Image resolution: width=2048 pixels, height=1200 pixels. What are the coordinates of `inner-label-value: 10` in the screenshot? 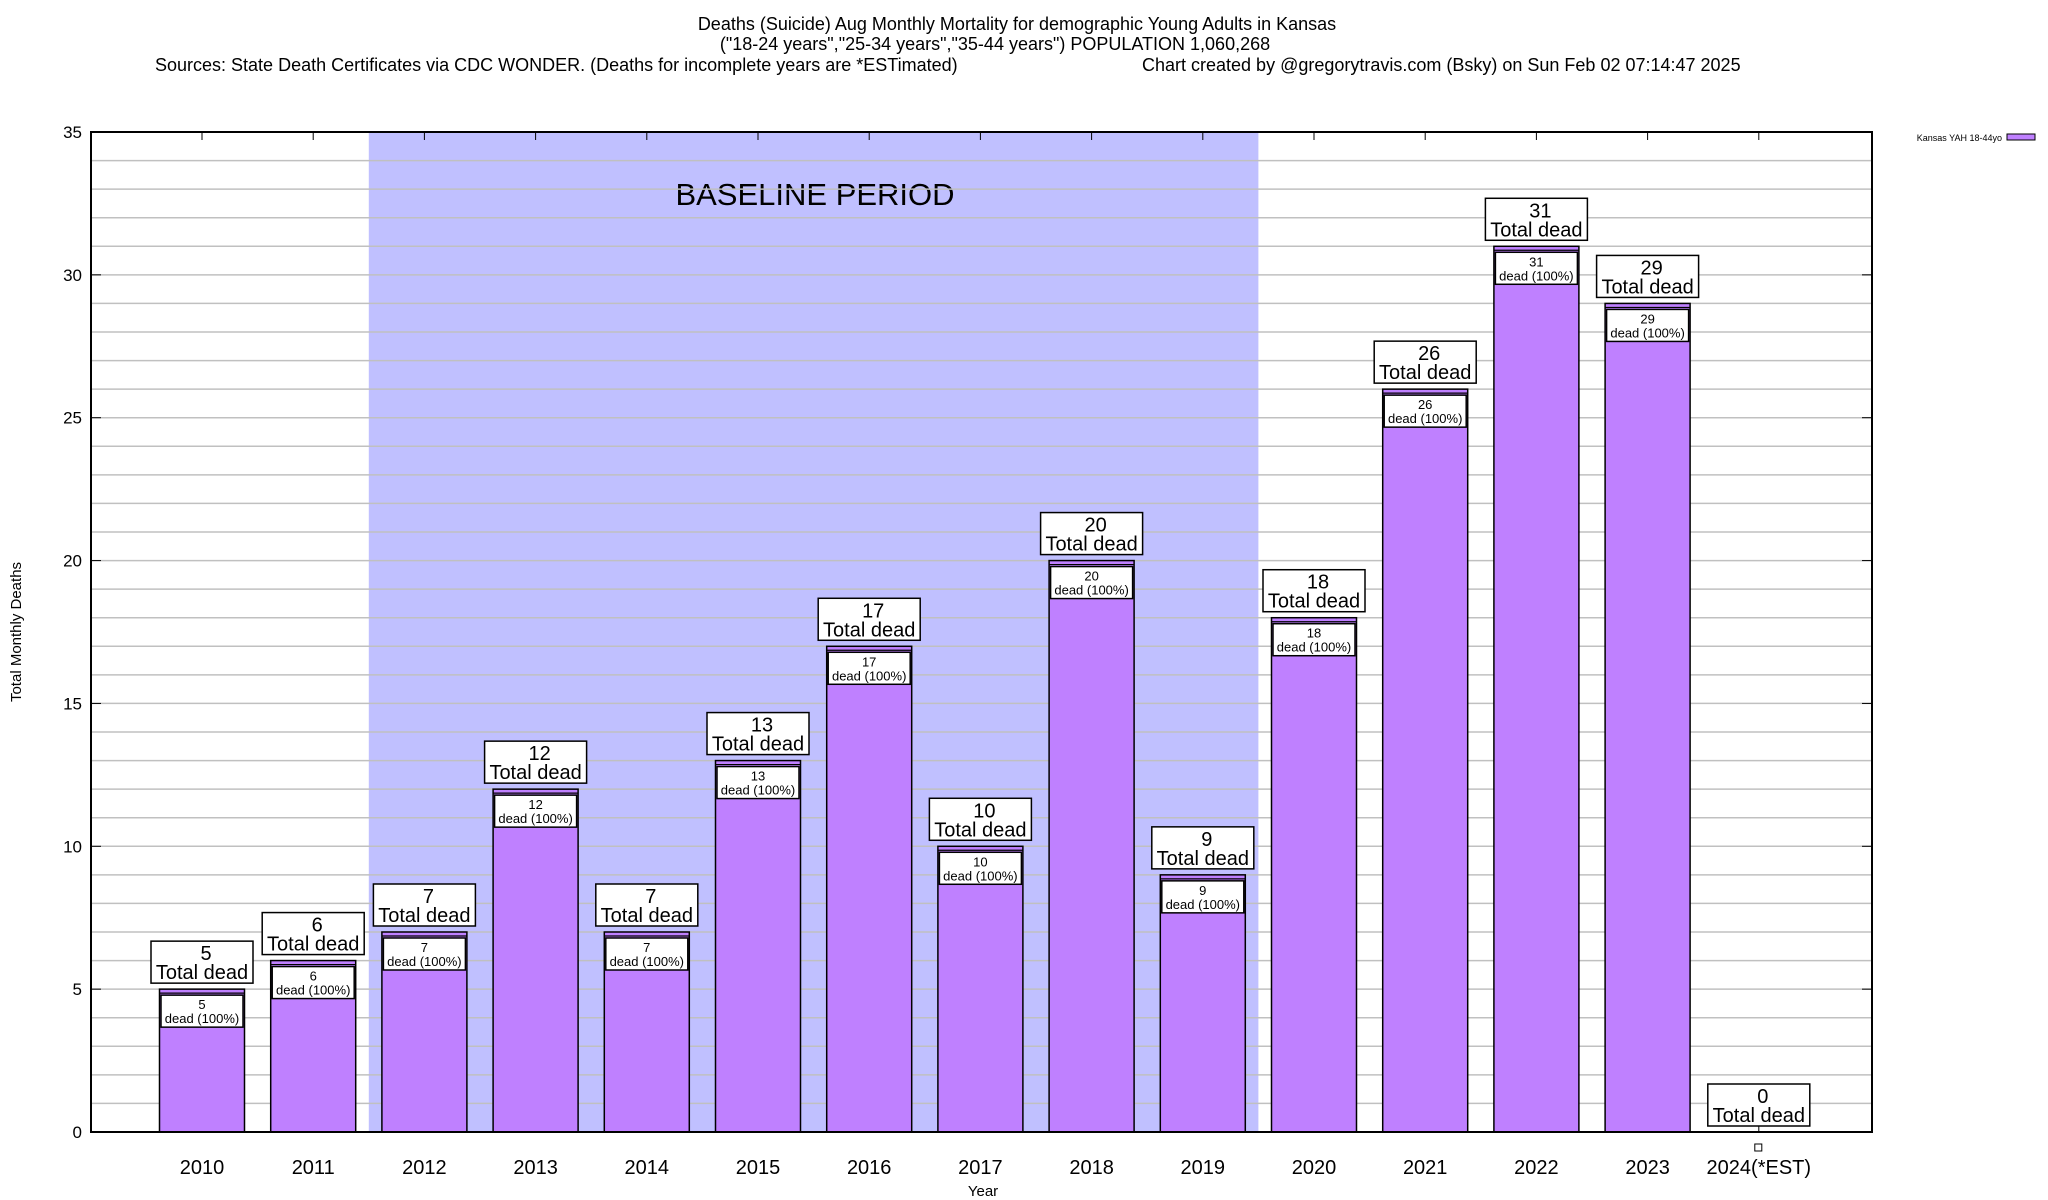 It's located at (980, 861).